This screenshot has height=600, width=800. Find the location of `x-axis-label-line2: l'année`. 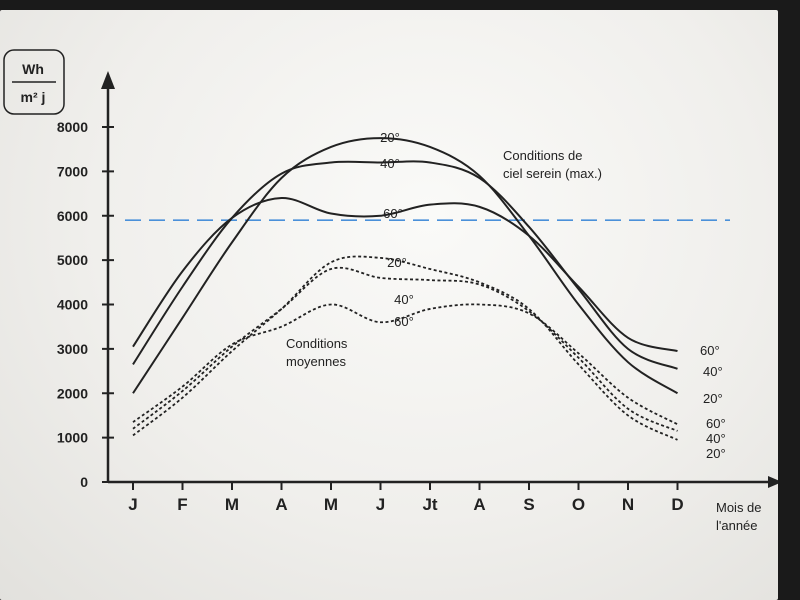

x-axis-label-line2: l'année is located at coordinates (737, 525).